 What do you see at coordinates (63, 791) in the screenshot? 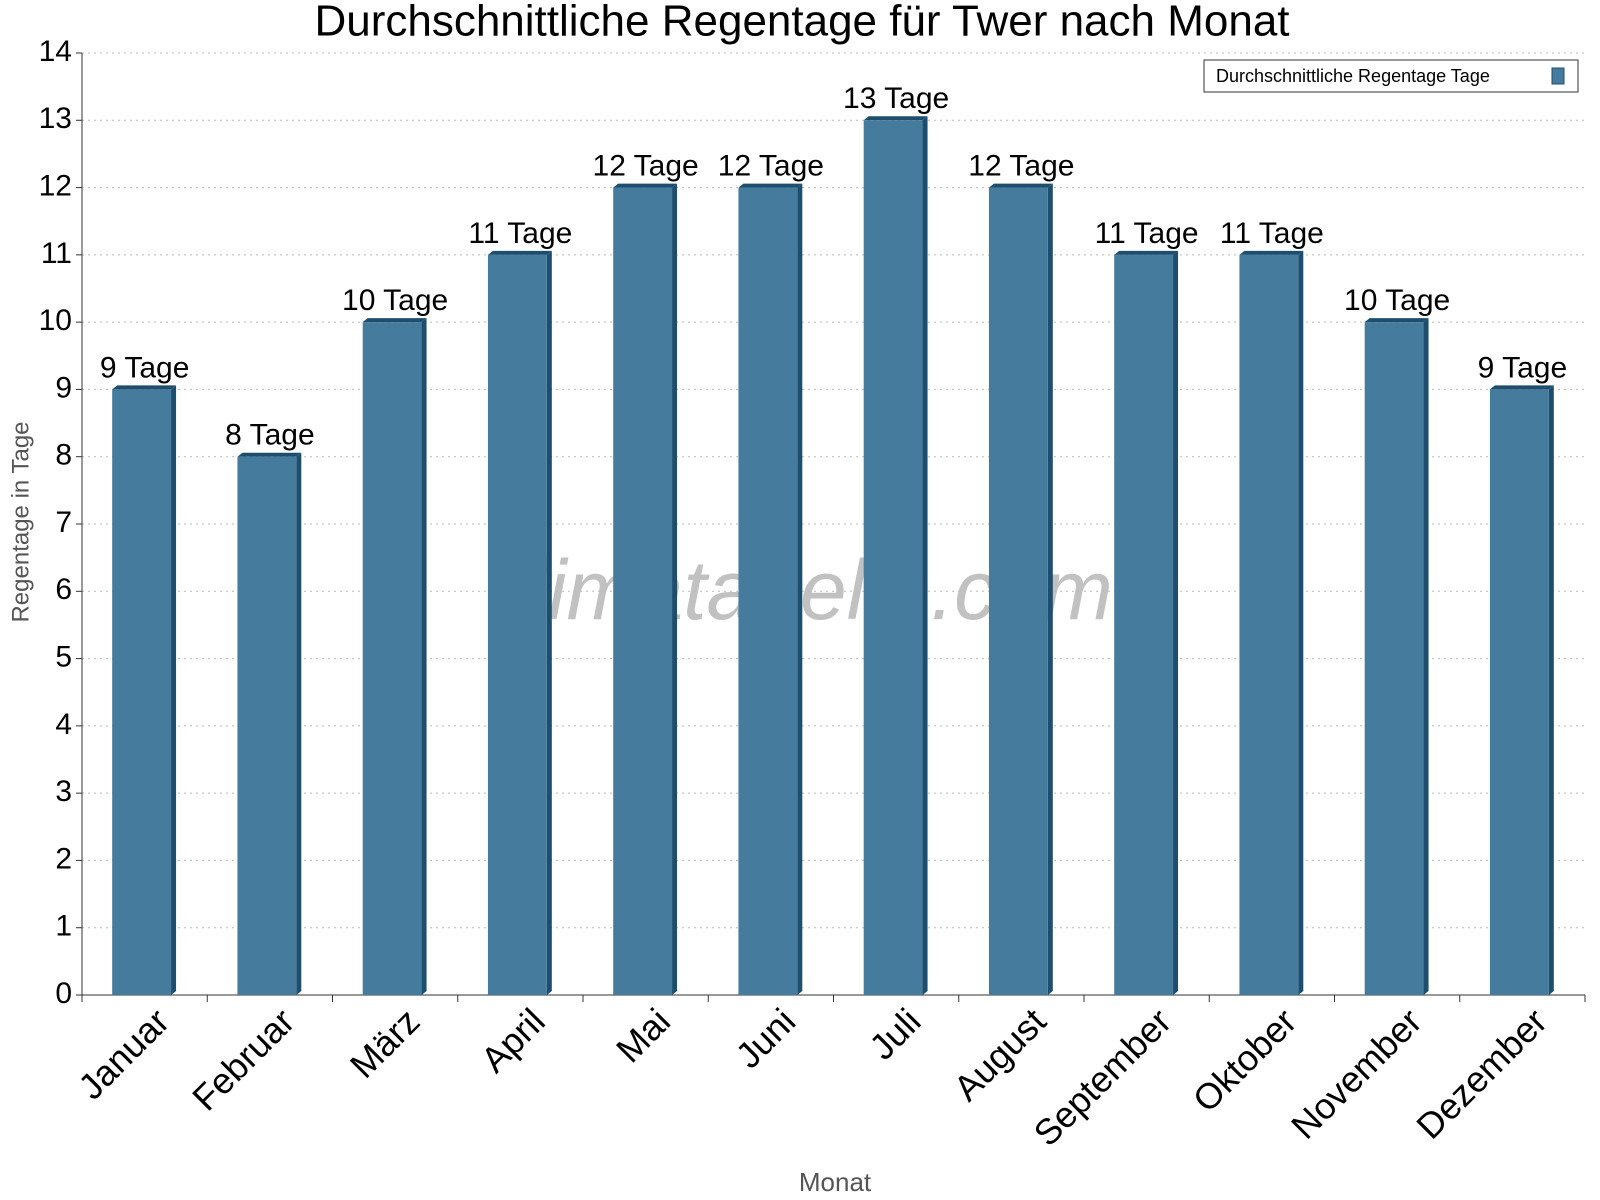
I see `y-tick-label: 3` at bounding box center [63, 791].